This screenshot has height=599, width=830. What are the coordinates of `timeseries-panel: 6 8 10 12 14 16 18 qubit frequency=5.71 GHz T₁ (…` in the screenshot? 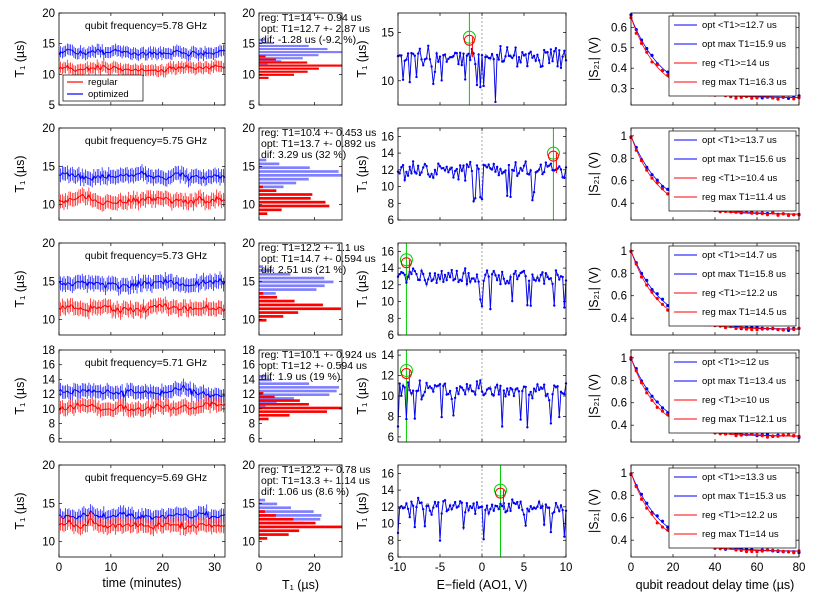 It's located at (119, 395).